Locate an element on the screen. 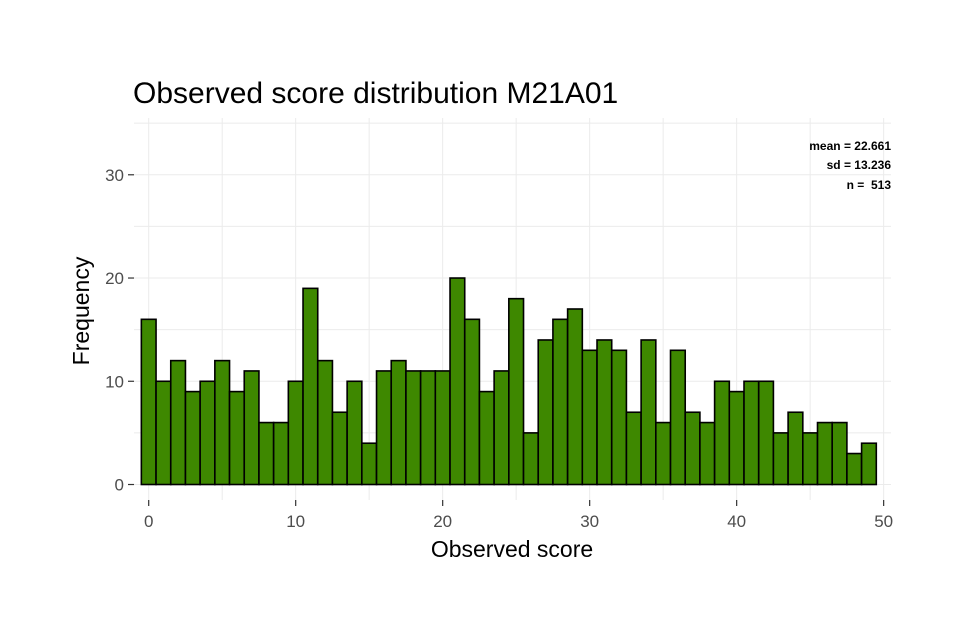 Image resolution: width=960 pixels, height=640 pixels. y-axis-title: Frequency is located at coordinates (81, 310).